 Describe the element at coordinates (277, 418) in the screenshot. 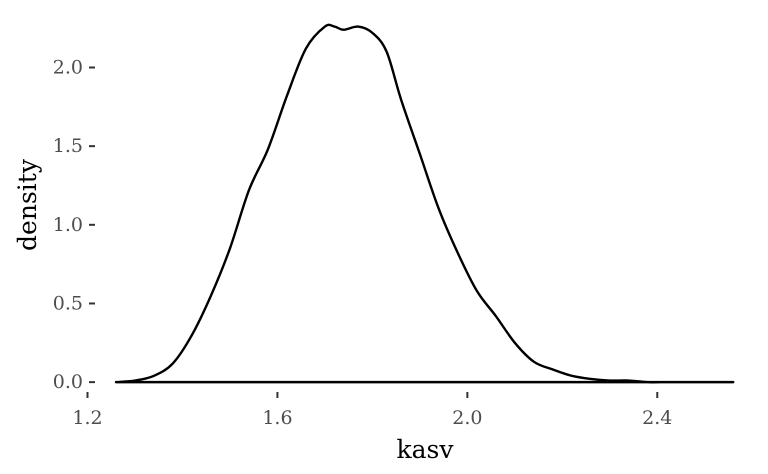

I see `x-tick-label: 1.6` at that location.